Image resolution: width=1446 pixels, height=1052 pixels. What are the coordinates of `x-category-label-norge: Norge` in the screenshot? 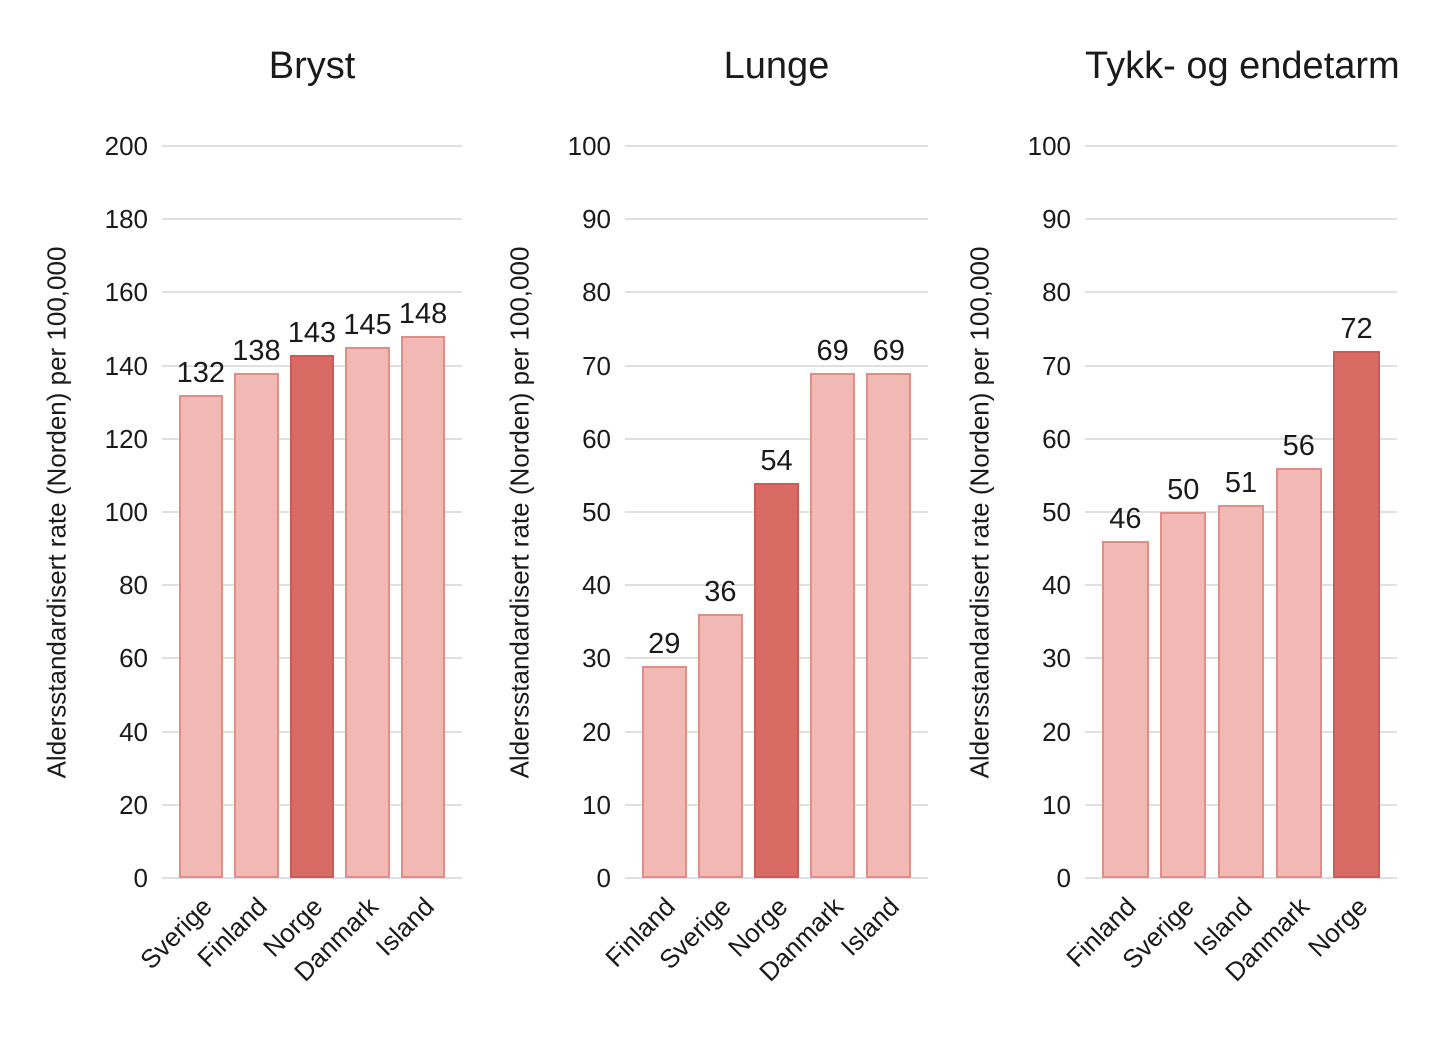 It's located at (1337, 927).